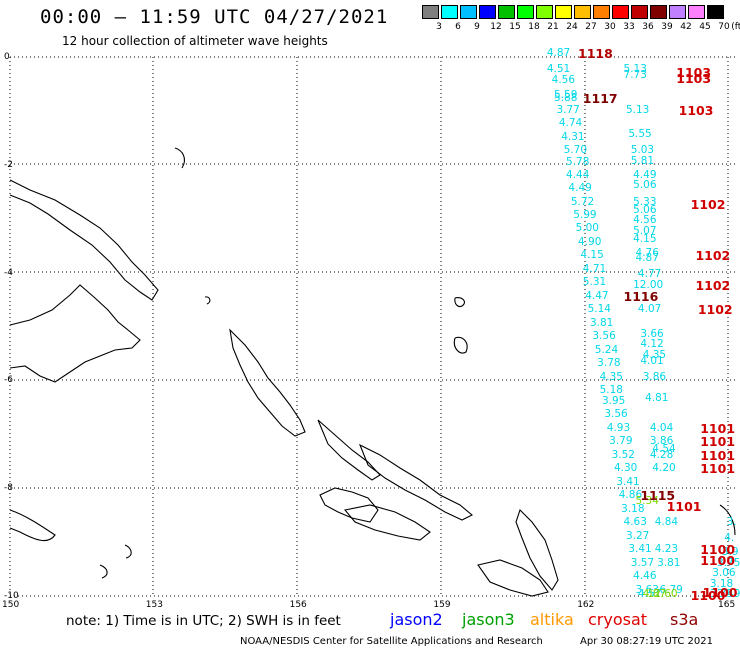  Describe the element at coordinates (8, 272) in the screenshot. I see `lat-label: -4` at that location.